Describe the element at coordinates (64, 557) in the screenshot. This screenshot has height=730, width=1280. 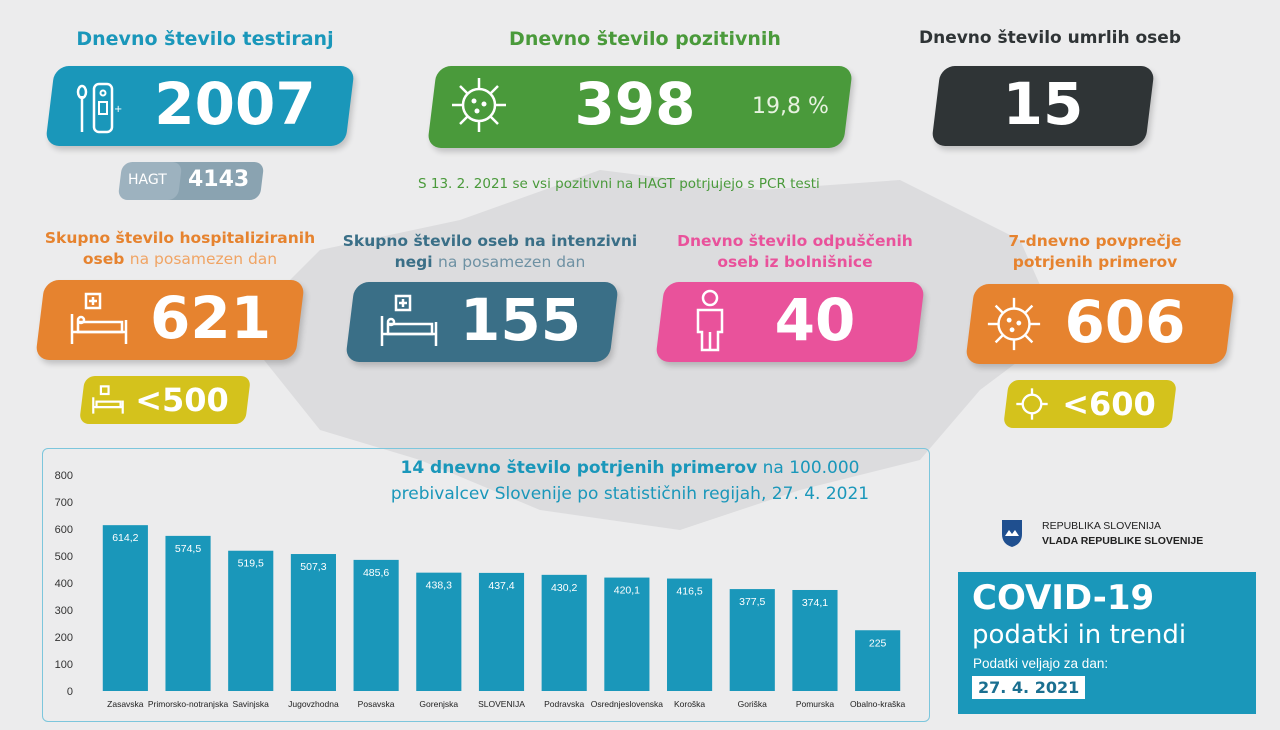
I see `y-tick-label: 500` at that location.